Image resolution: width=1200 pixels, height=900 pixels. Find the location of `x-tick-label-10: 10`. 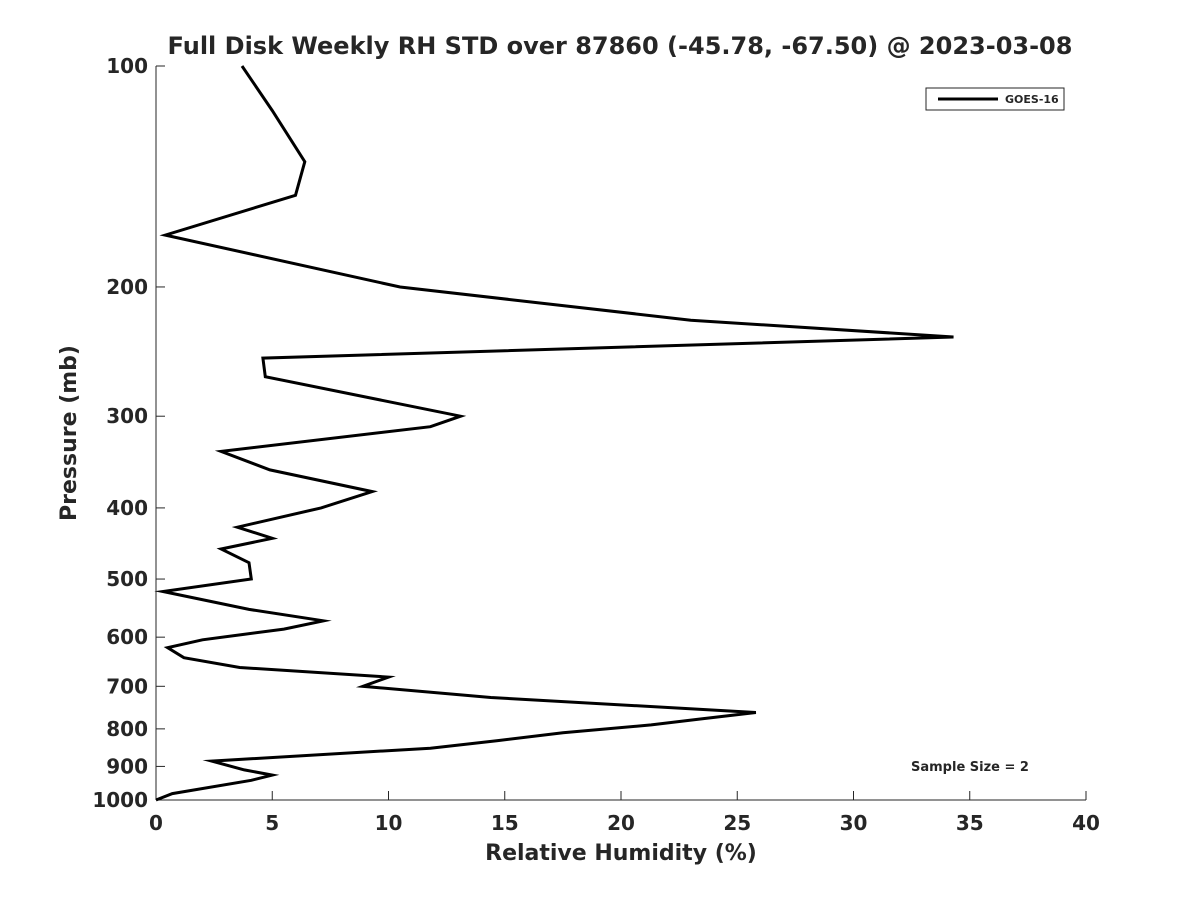

x-tick-label-10: 10 is located at coordinates (389, 823).